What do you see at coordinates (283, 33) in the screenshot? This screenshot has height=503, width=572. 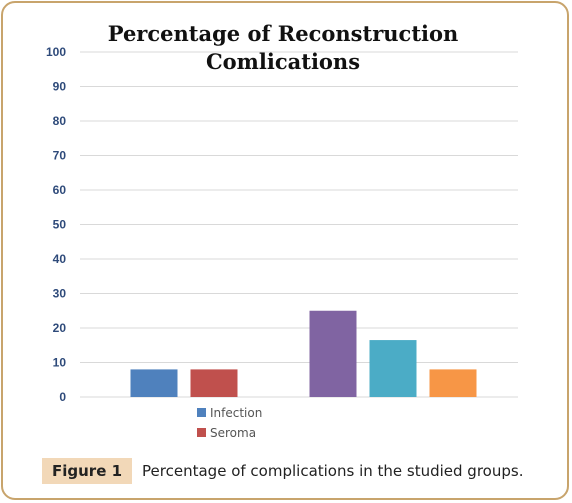 I see `chart-title-line-1: Percentage of Reconstruction` at bounding box center [283, 33].